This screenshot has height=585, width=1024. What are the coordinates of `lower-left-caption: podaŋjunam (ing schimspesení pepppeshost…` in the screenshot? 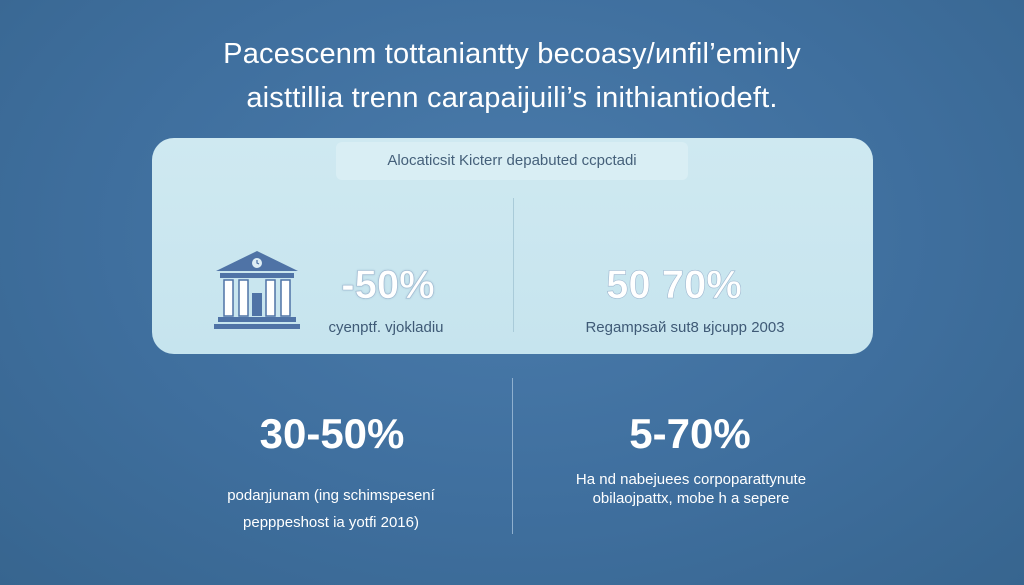 It's located at (331, 509).